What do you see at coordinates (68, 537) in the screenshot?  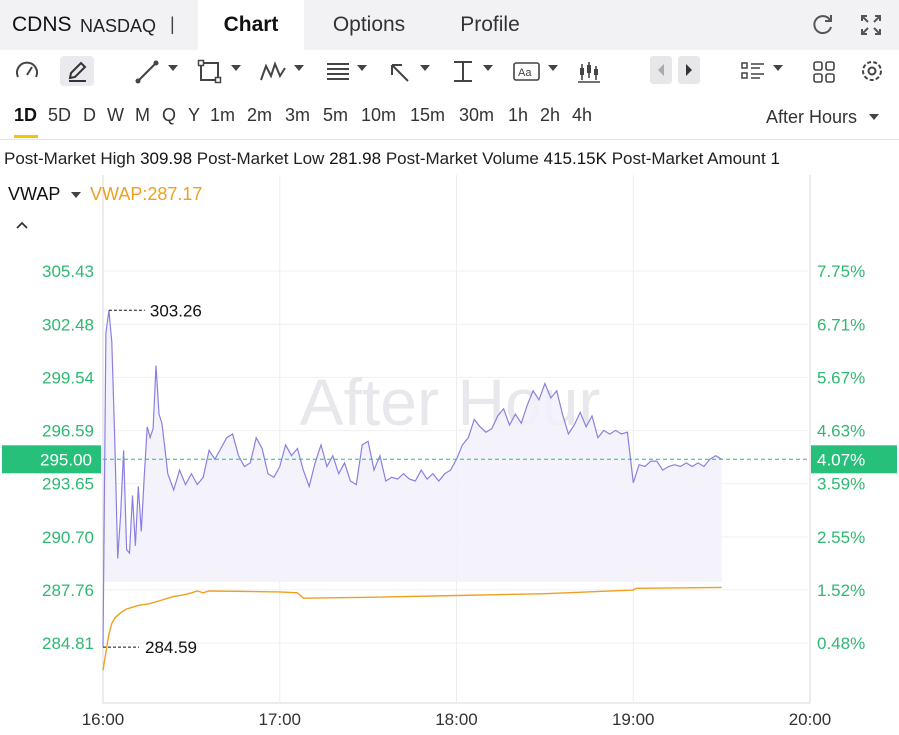 I see `y-tick-price: 290.70` at bounding box center [68, 537].